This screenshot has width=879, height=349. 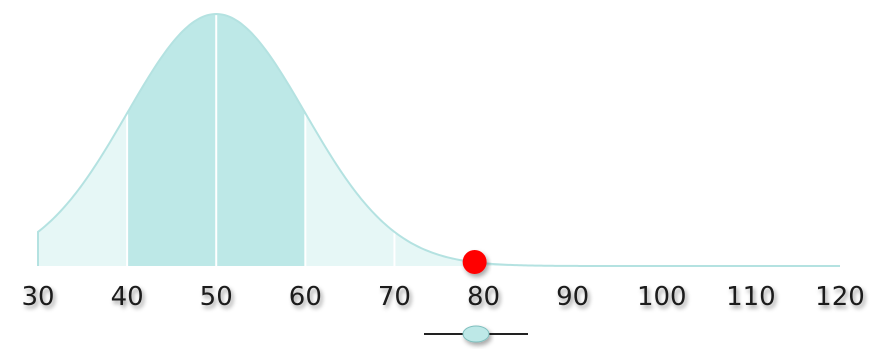 What do you see at coordinates (127, 297) in the screenshot?
I see `x-tick-label: 40` at bounding box center [127, 297].